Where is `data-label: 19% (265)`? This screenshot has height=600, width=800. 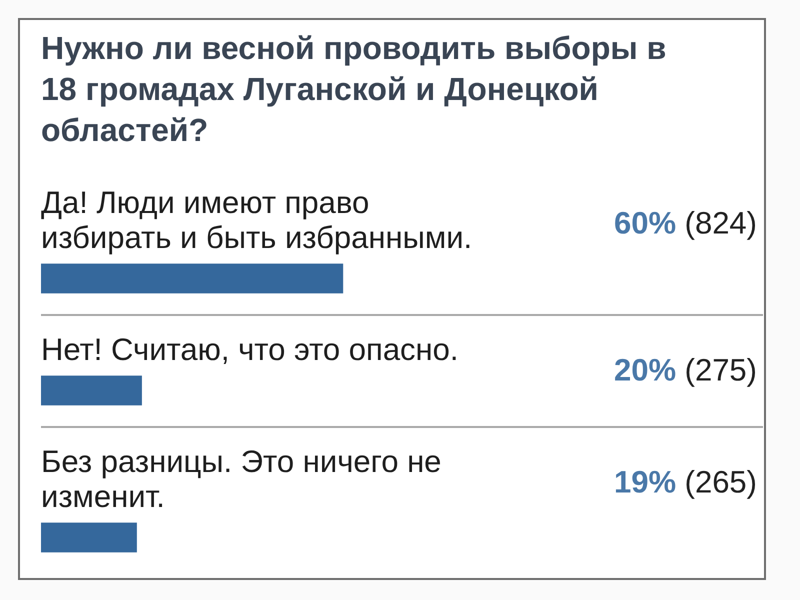 data-label: 19% (265) is located at coordinates (686, 482).